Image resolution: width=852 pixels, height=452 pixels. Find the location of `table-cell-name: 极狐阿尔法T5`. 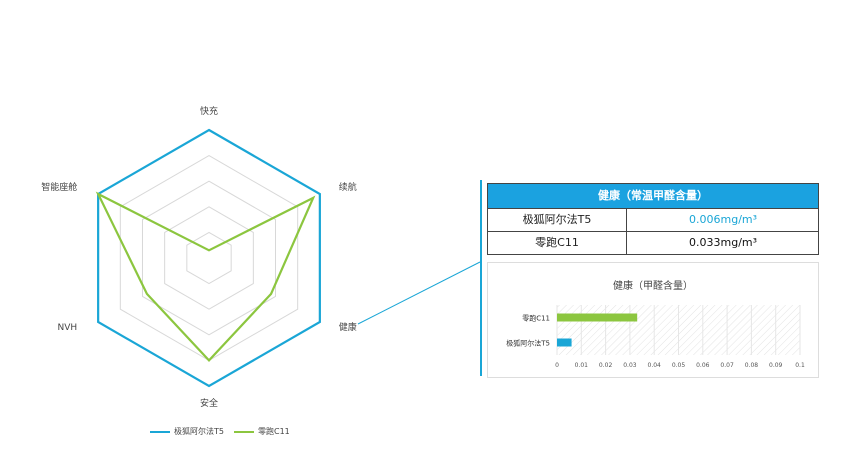

table-cell-name: 极狐阿尔法T5 is located at coordinates (557, 220).